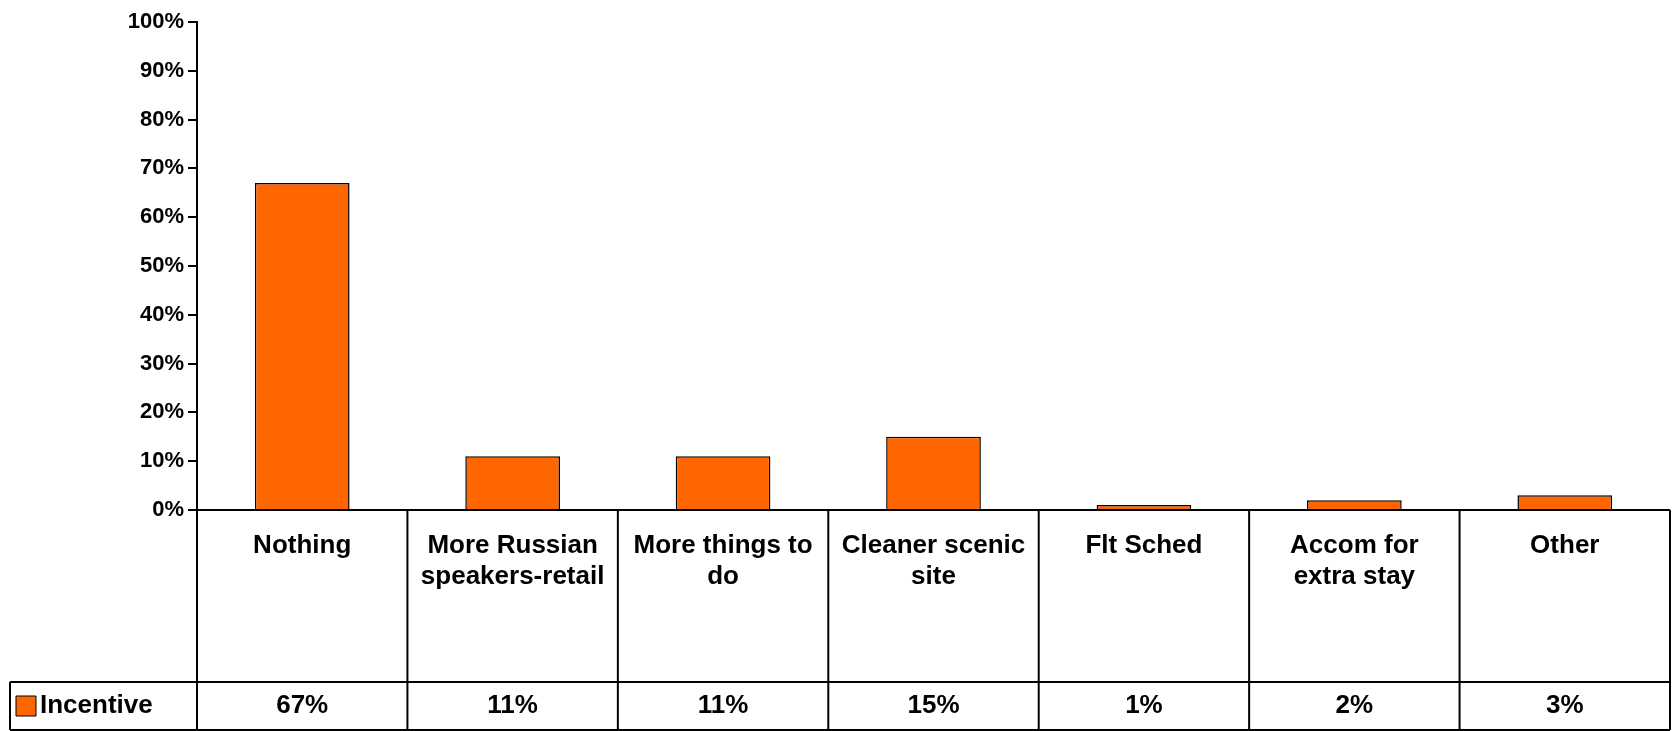 The height and width of the screenshot is (731, 1673). I want to click on data-label: 3%, so click(1565, 704).